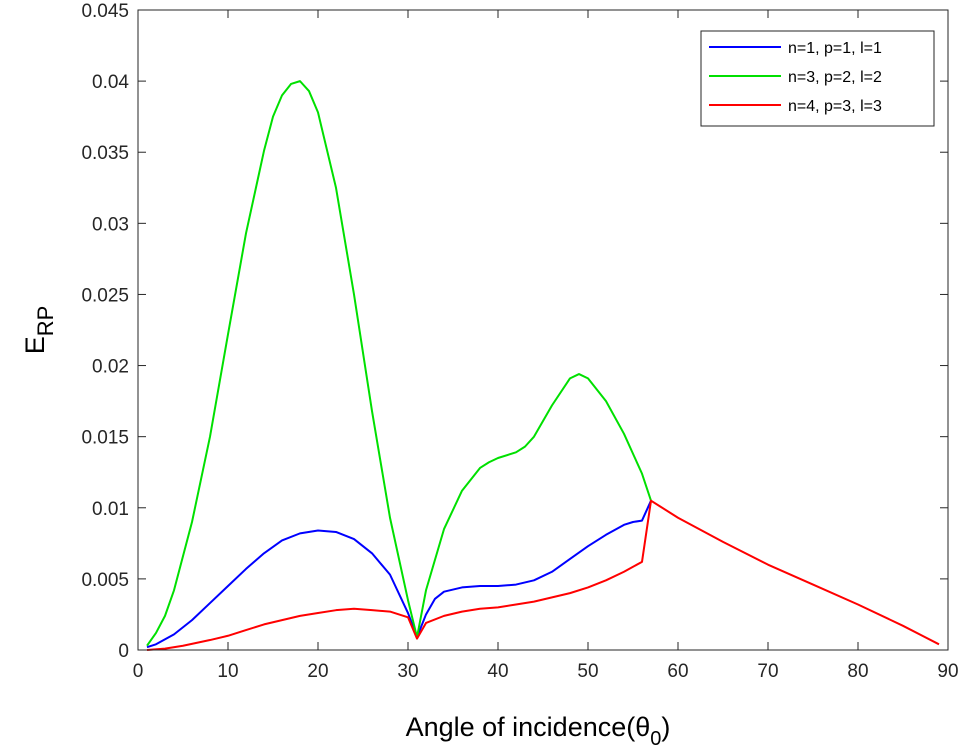 This screenshot has width=963, height=749. I want to click on legend: n=1, p=1, l=1 n=3, p=2, l=2 n=4, p=3, l=3, so click(817, 78).